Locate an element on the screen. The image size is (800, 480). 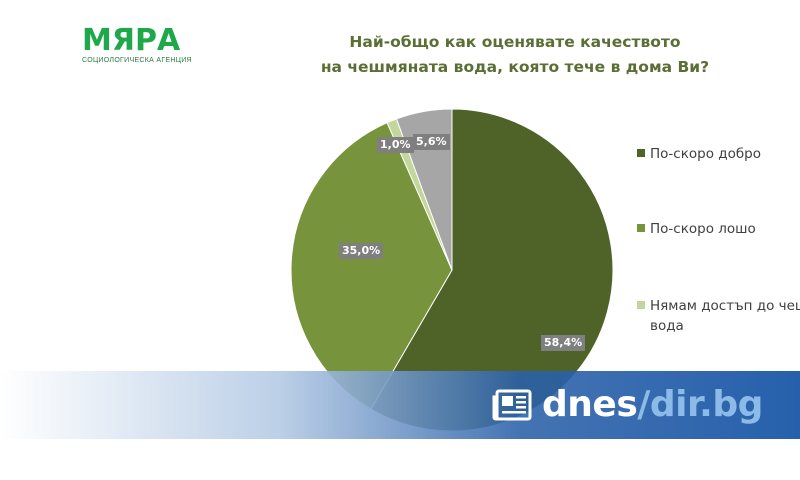
legend-item-rather-good: По-скоро добро is located at coordinates (699, 154).